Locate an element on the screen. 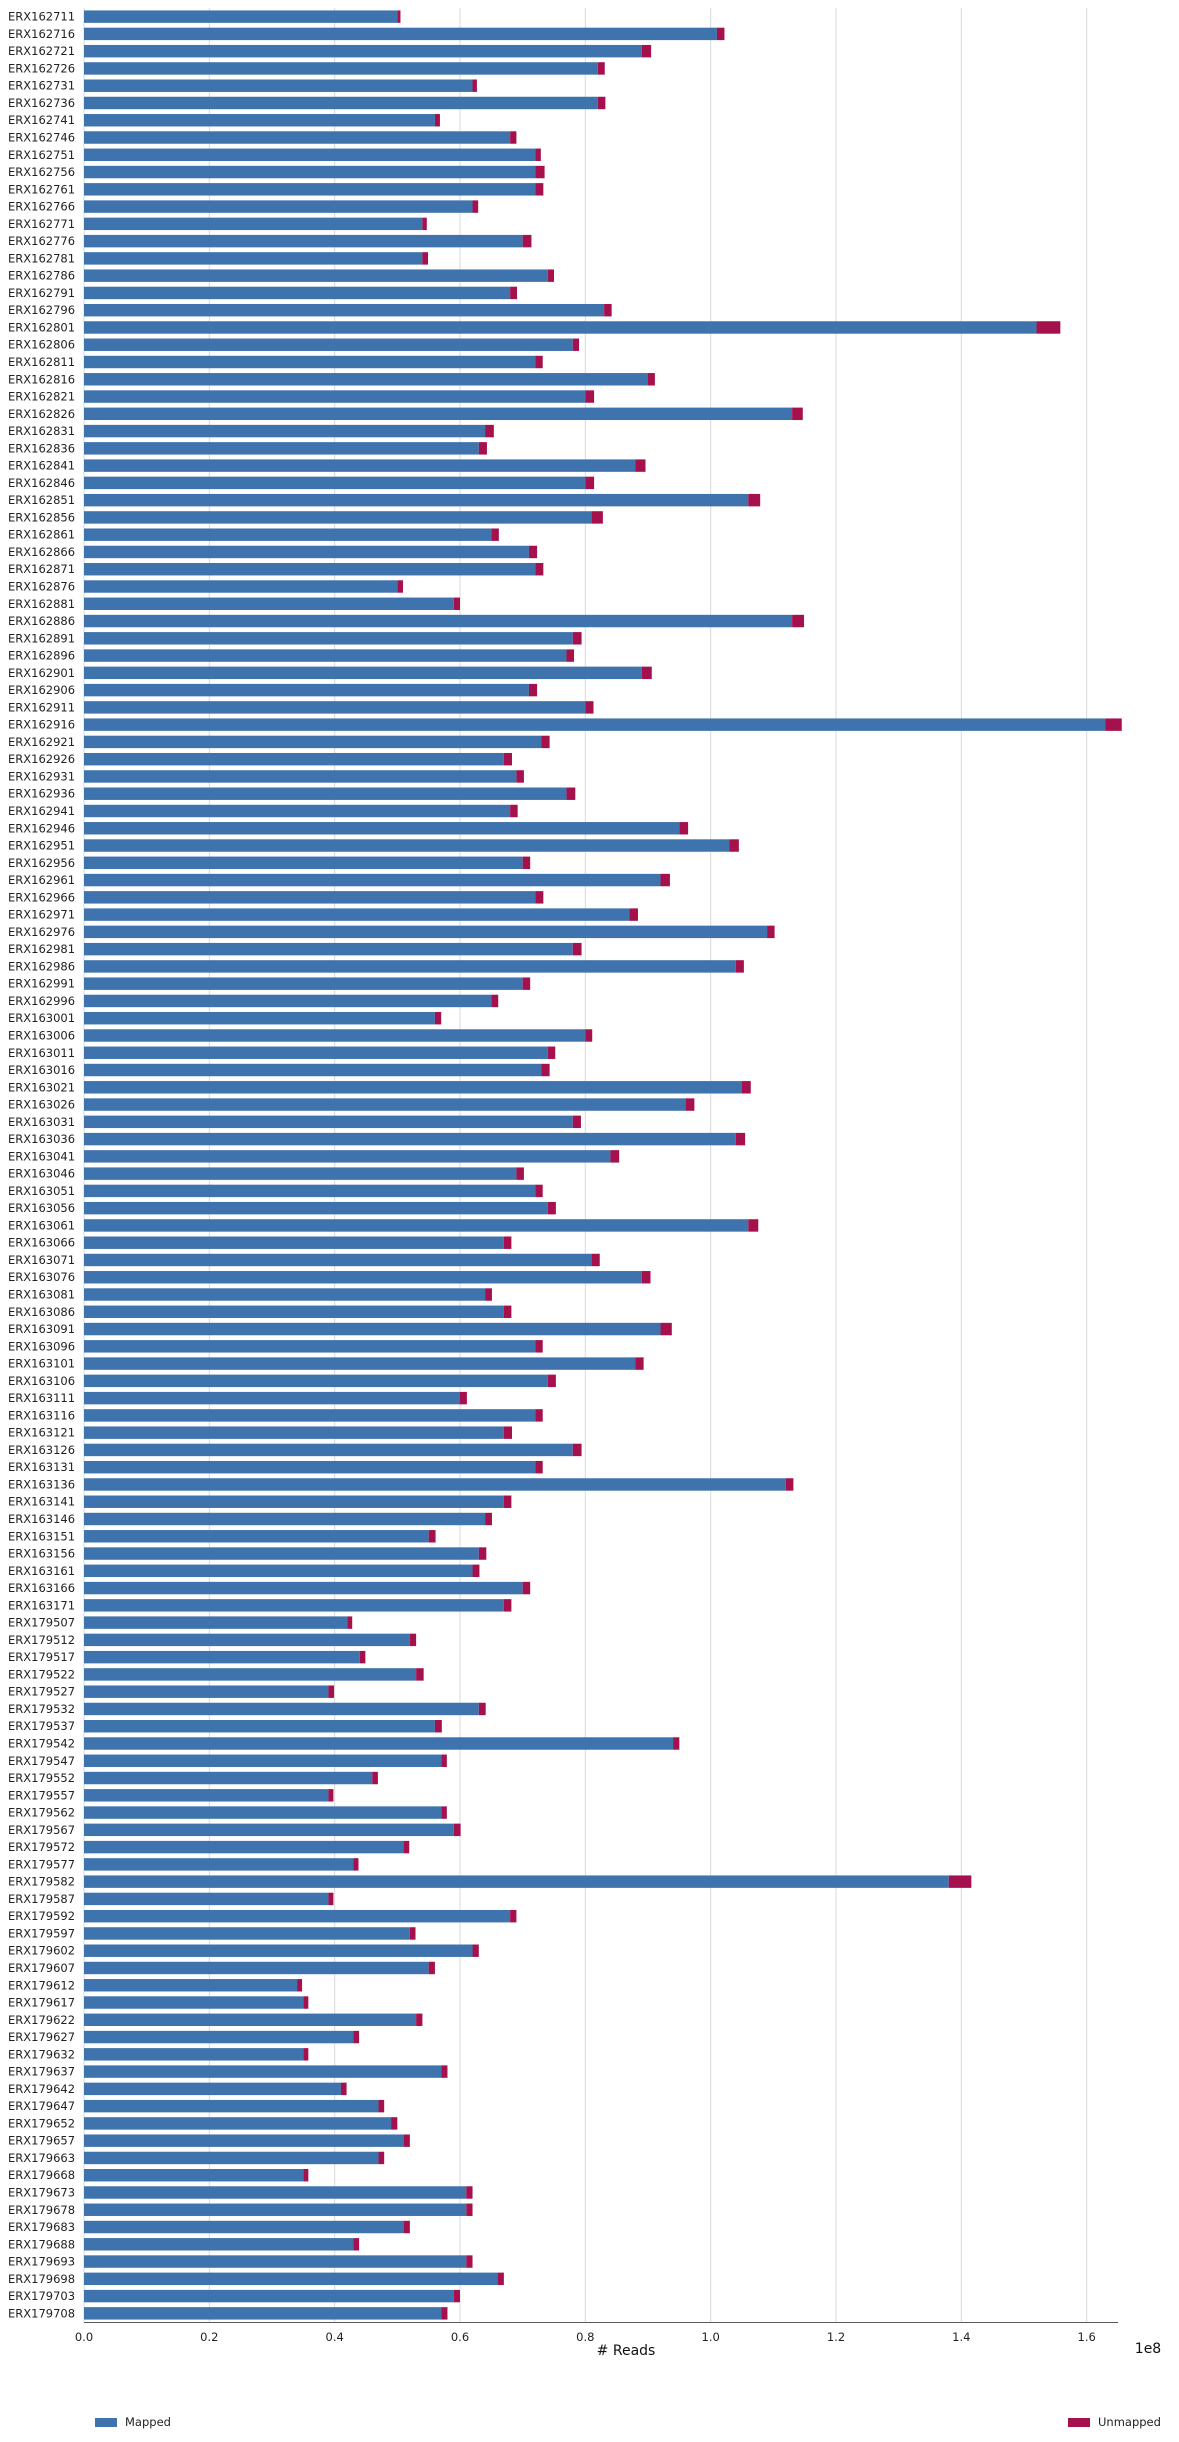  y-tick-label: ERX179703 is located at coordinates (41, 2296).